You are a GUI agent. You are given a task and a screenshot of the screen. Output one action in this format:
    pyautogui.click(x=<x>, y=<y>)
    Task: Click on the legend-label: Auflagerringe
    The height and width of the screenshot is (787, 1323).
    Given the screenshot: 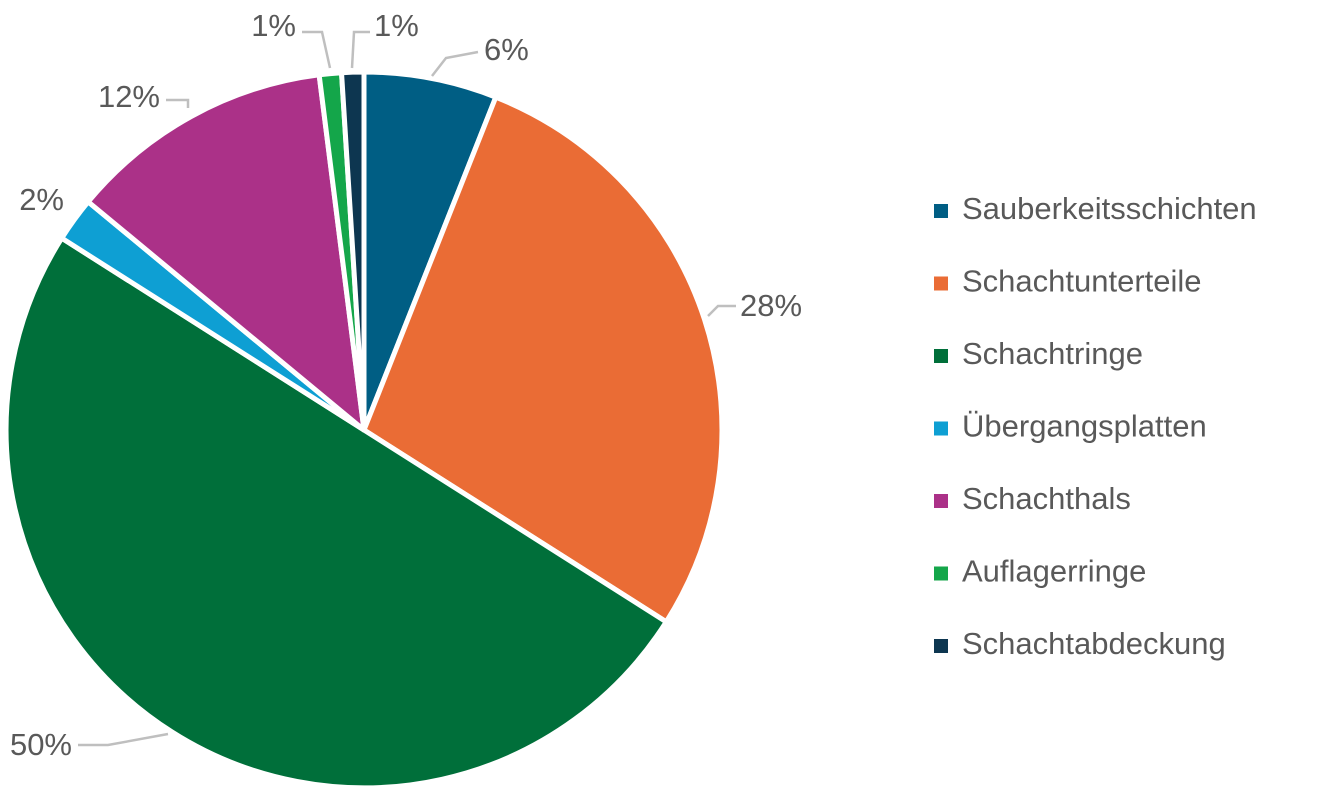 What is the action you would take?
    pyautogui.click(x=1054, y=571)
    